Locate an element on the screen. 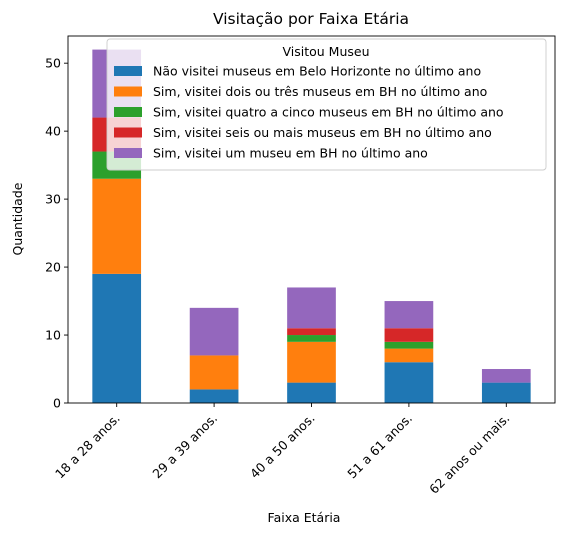  x-tick-label: 51 a 61 anos. is located at coordinates (379, 446).